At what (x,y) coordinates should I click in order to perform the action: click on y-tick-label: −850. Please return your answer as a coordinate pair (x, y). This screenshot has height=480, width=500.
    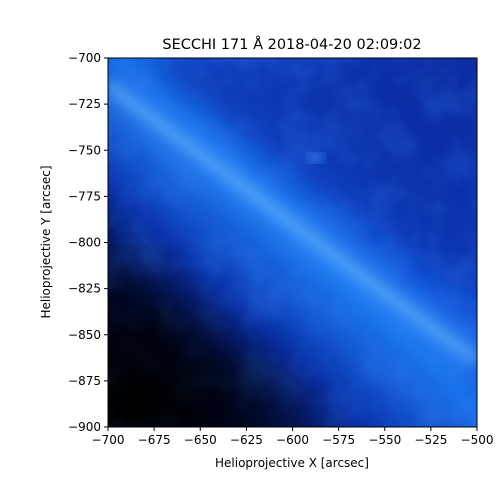
    Looking at the image, I should click on (84, 335).